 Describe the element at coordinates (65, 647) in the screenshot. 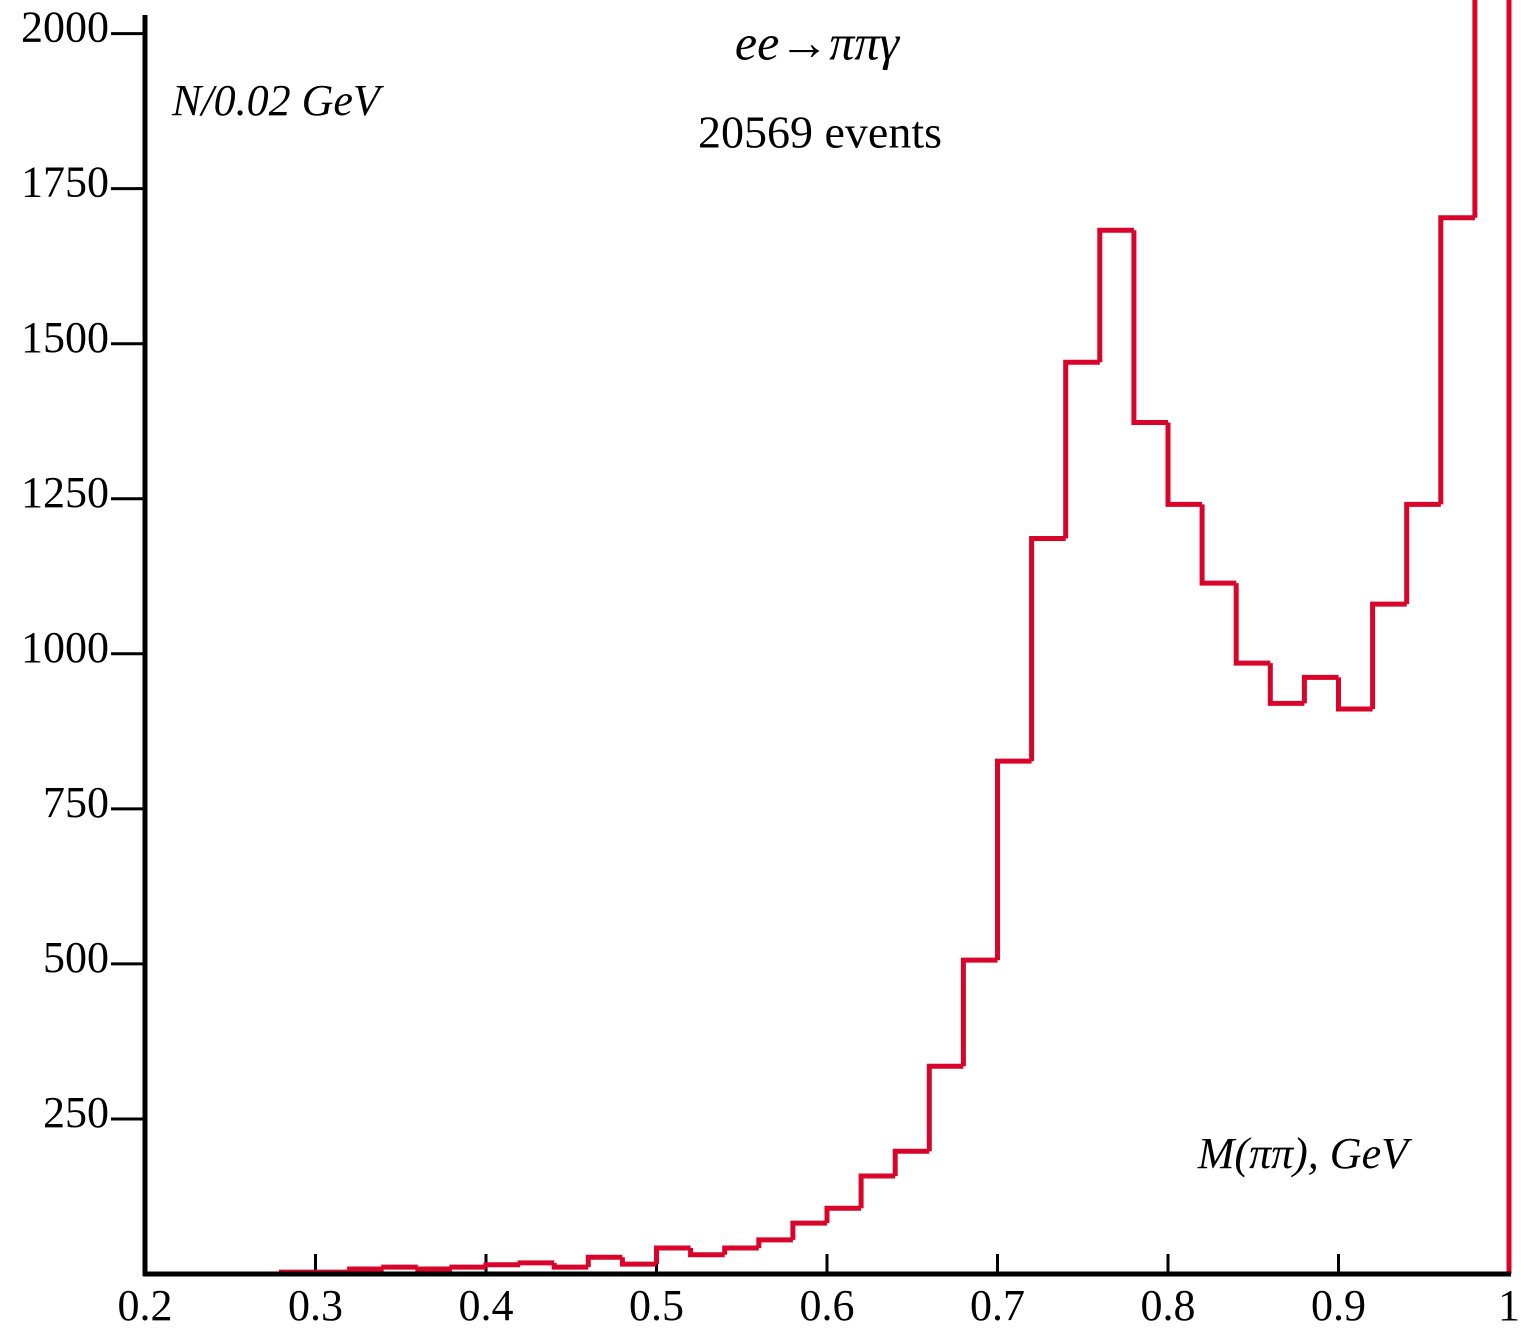

I see `y-tick-label: 1000` at that location.